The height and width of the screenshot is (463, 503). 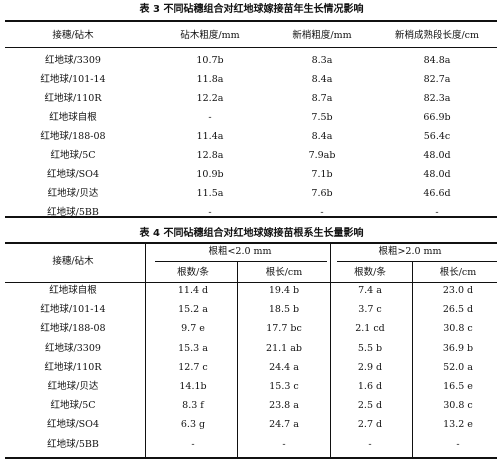 I want to click on table-cell: 26.5 d, so click(x=458, y=309).